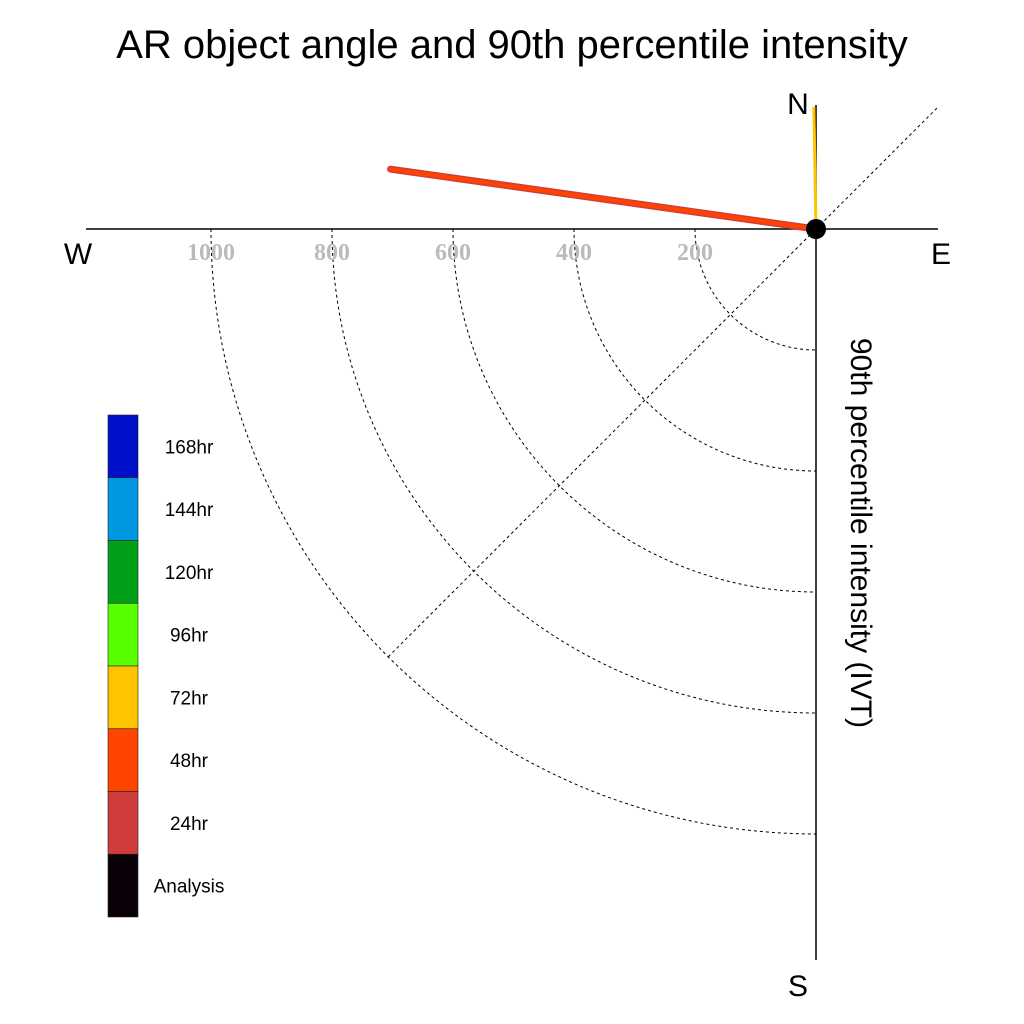 The height and width of the screenshot is (1024, 1024). I want to click on radial-tick-labels: 200 400 600 800 1000, so click(450, 253).